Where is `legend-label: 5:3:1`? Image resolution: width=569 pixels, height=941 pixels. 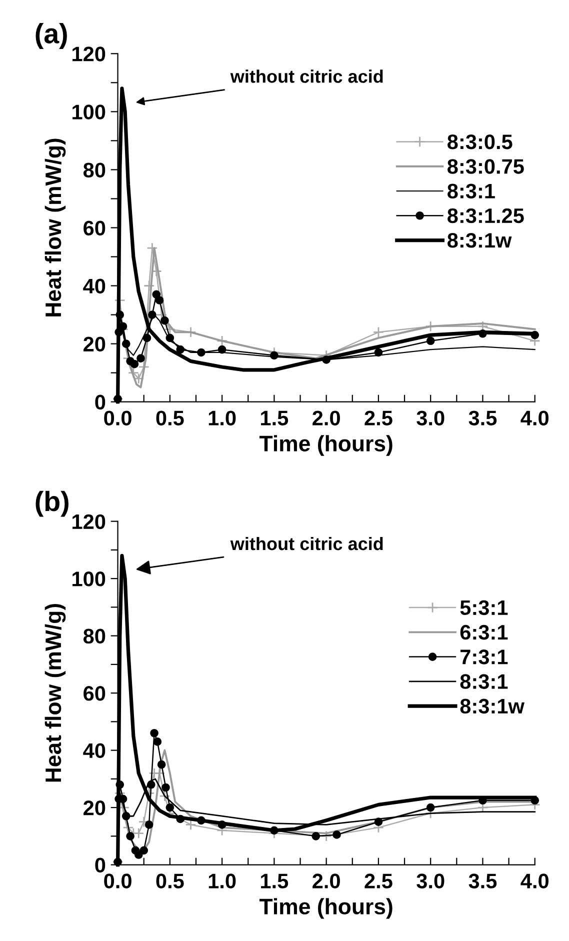
legend-label: 5:3:1 is located at coordinates (484, 608).